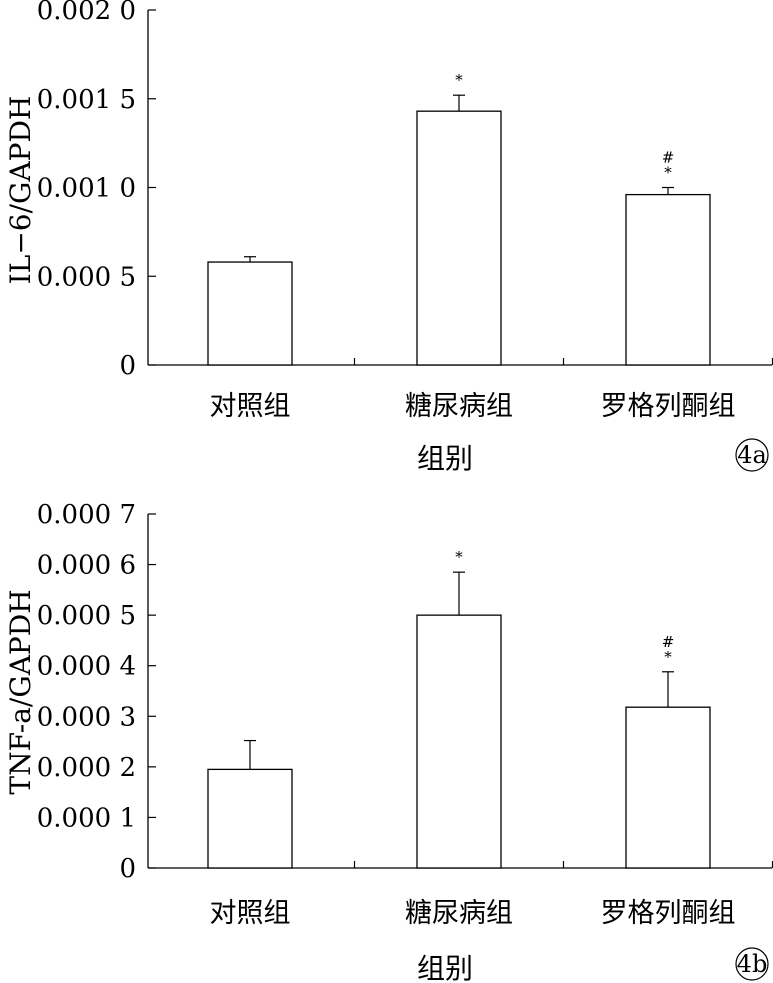 This screenshot has width=773, height=983. What do you see at coordinates (86, 515) in the screenshot?
I see `y-tick-label: 0.000 7` at bounding box center [86, 515].